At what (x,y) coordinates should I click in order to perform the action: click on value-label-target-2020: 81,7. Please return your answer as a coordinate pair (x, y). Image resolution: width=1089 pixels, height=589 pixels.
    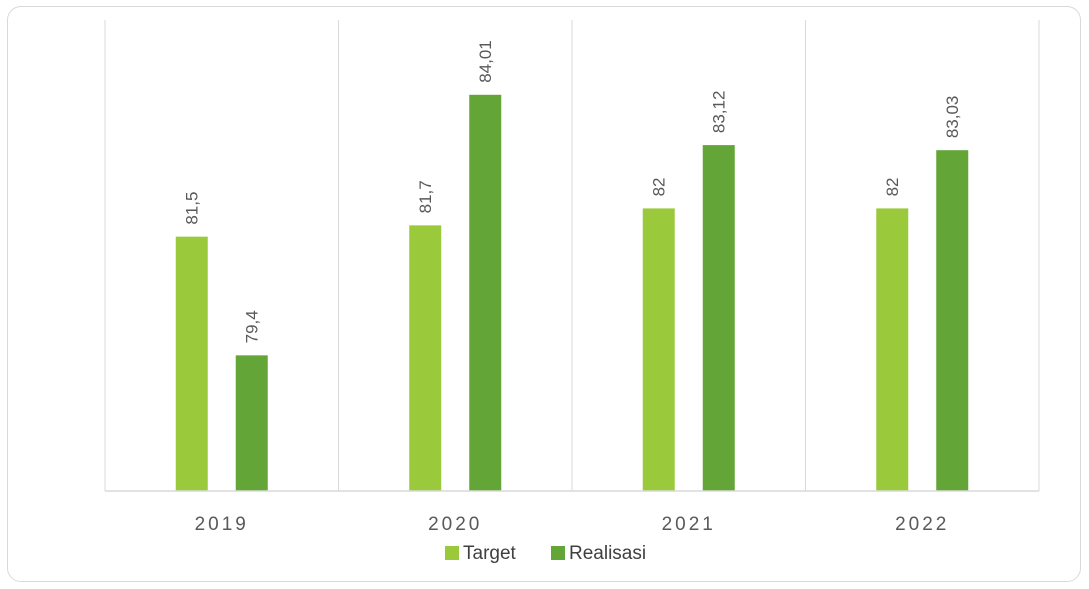
    Looking at the image, I should click on (425, 196).